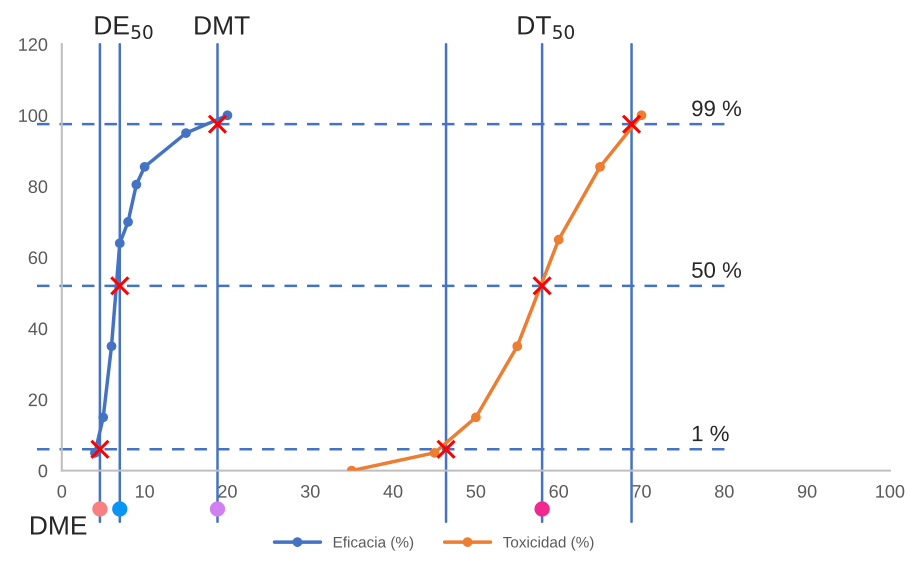 The width and height of the screenshot is (909, 567). I want to click on x-tick-label: 30, so click(310, 491).